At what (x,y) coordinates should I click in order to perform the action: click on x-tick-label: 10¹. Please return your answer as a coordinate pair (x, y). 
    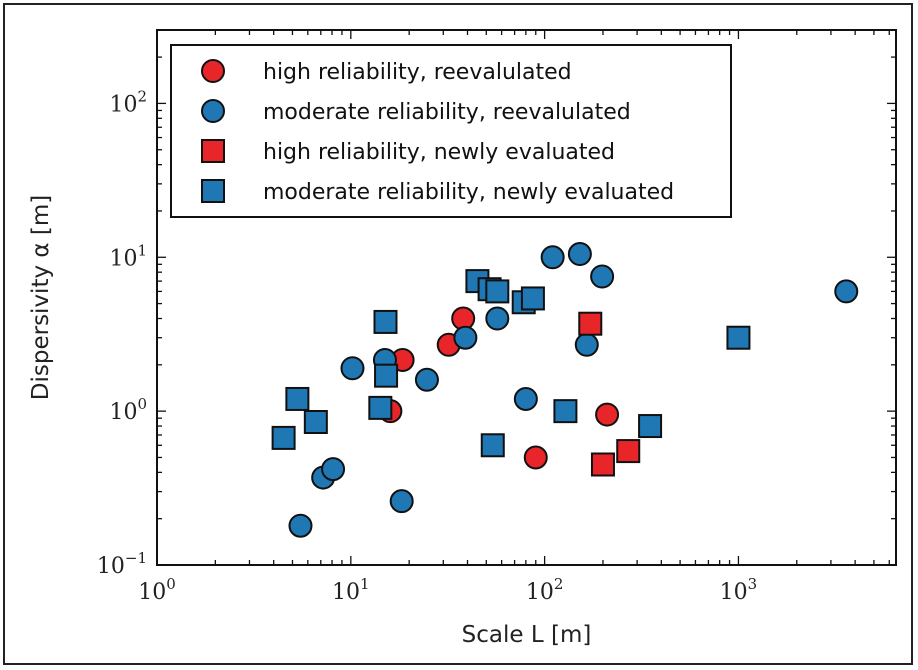
    Looking at the image, I should click on (351, 590).